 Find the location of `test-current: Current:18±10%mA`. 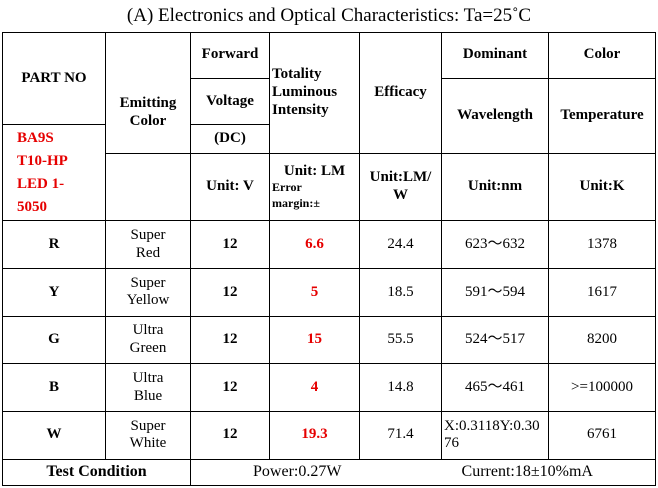

test-current: Current:18±10%mA is located at coordinates (527, 471).